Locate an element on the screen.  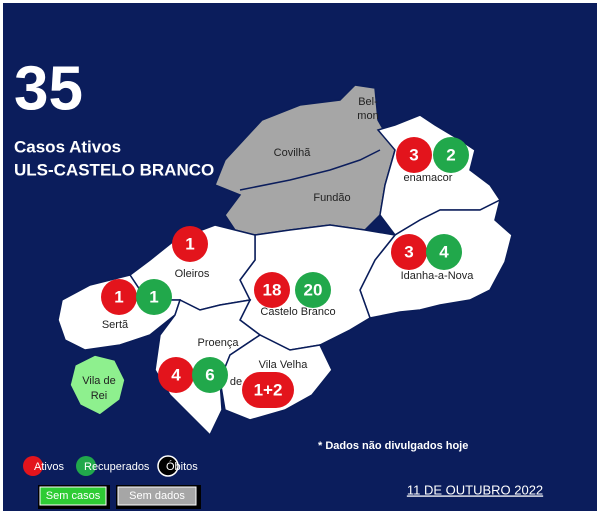
region-name: Fundão is located at coordinates (331, 198).